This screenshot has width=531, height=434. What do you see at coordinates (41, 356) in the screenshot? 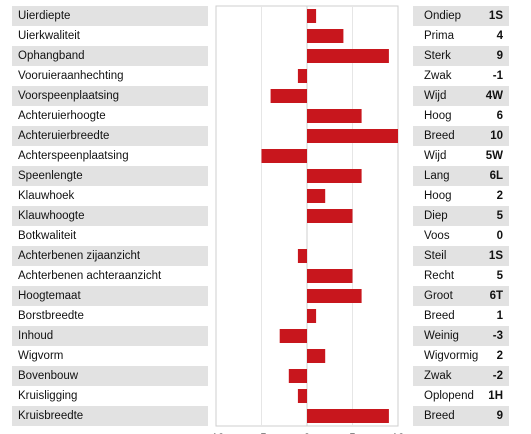
I see `trait-label: Wigvorm` at bounding box center [41, 356].